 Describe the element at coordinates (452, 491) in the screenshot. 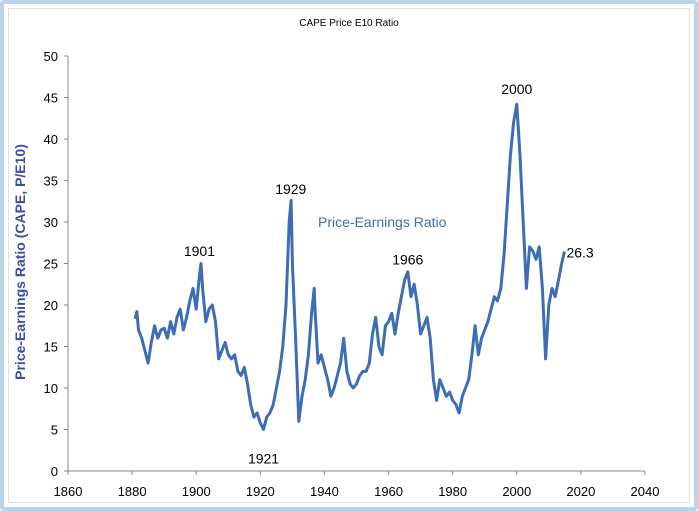

I see `x-tick-label: 1980` at that location.